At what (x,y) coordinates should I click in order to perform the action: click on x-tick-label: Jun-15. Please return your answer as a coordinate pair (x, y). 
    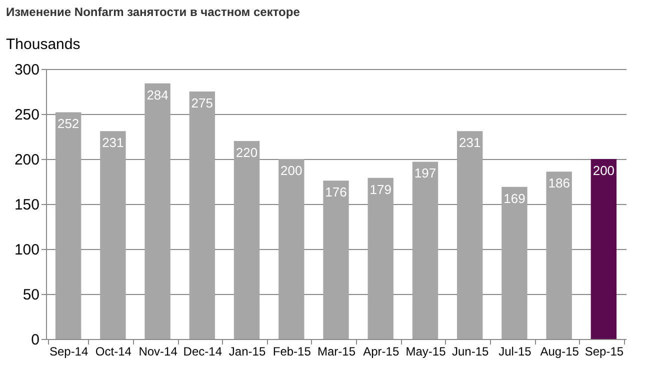
    Looking at the image, I should click on (471, 351).